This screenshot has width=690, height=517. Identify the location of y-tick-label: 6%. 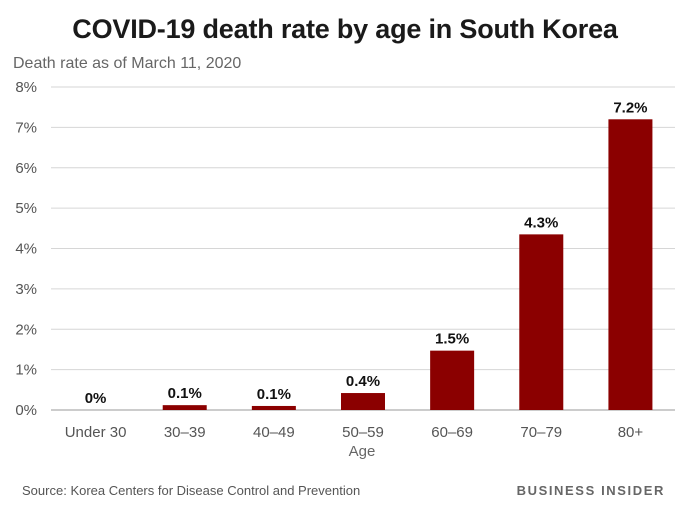
(26, 168).